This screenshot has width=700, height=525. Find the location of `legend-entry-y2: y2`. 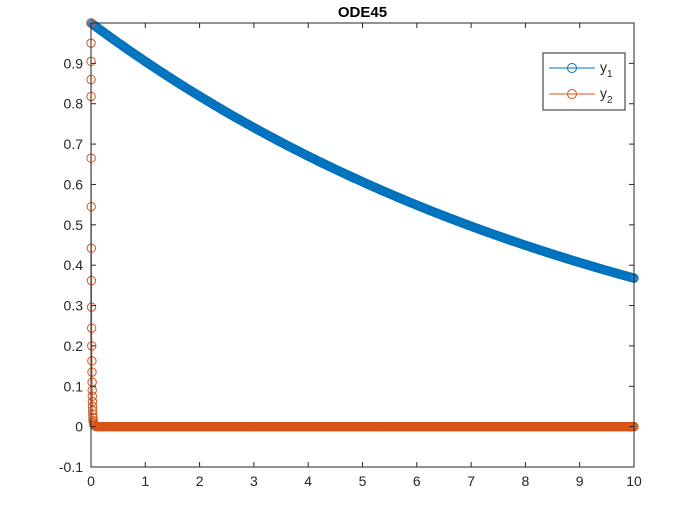

legend-entry-y2: y2 is located at coordinates (581, 95).